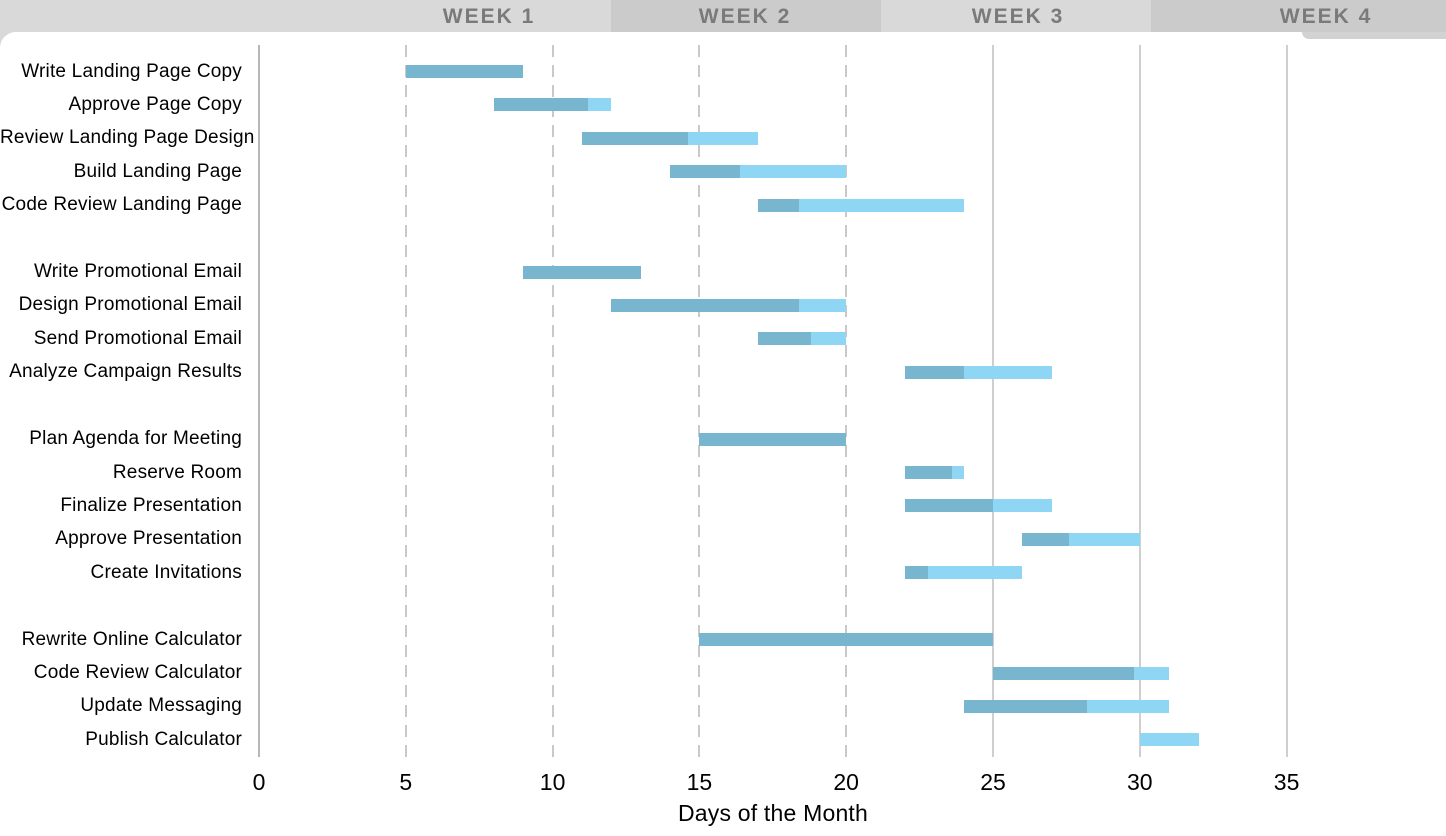 The height and width of the screenshot is (836, 1446). What do you see at coordinates (137, 272) in the screenshot?
I see `task-label: Write Promotional Email` at bounding box center [137, 272].